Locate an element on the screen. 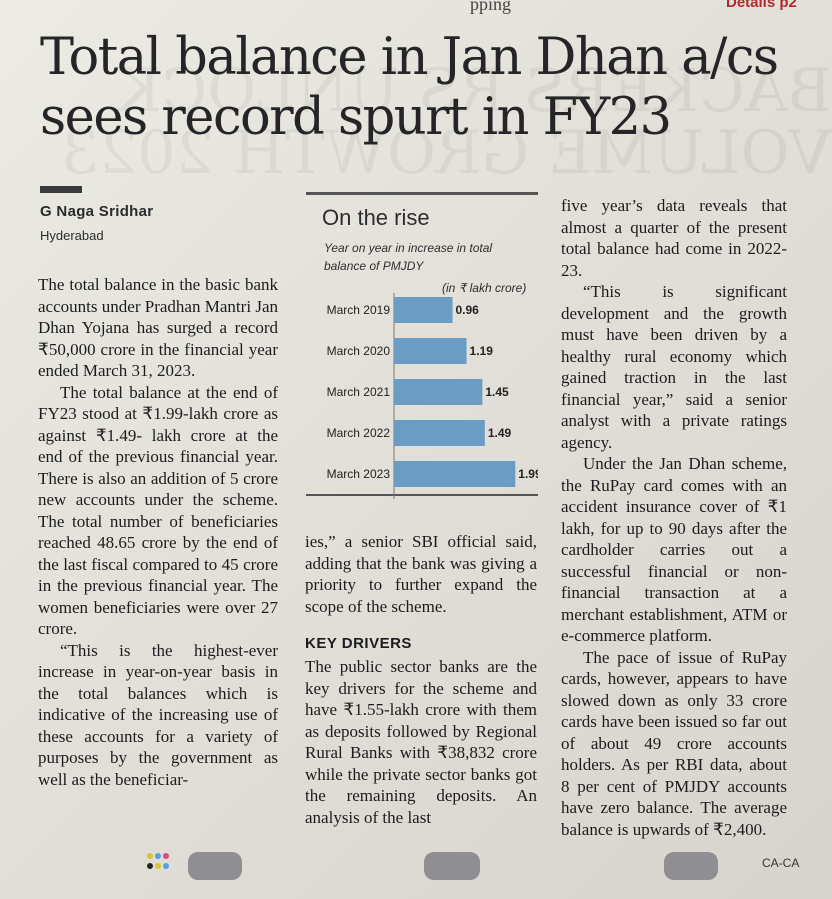 Image resolution: width=832 pixels, height=899 pixels. subhead: KEY DRIVERS is located at coordinates (358, 643).